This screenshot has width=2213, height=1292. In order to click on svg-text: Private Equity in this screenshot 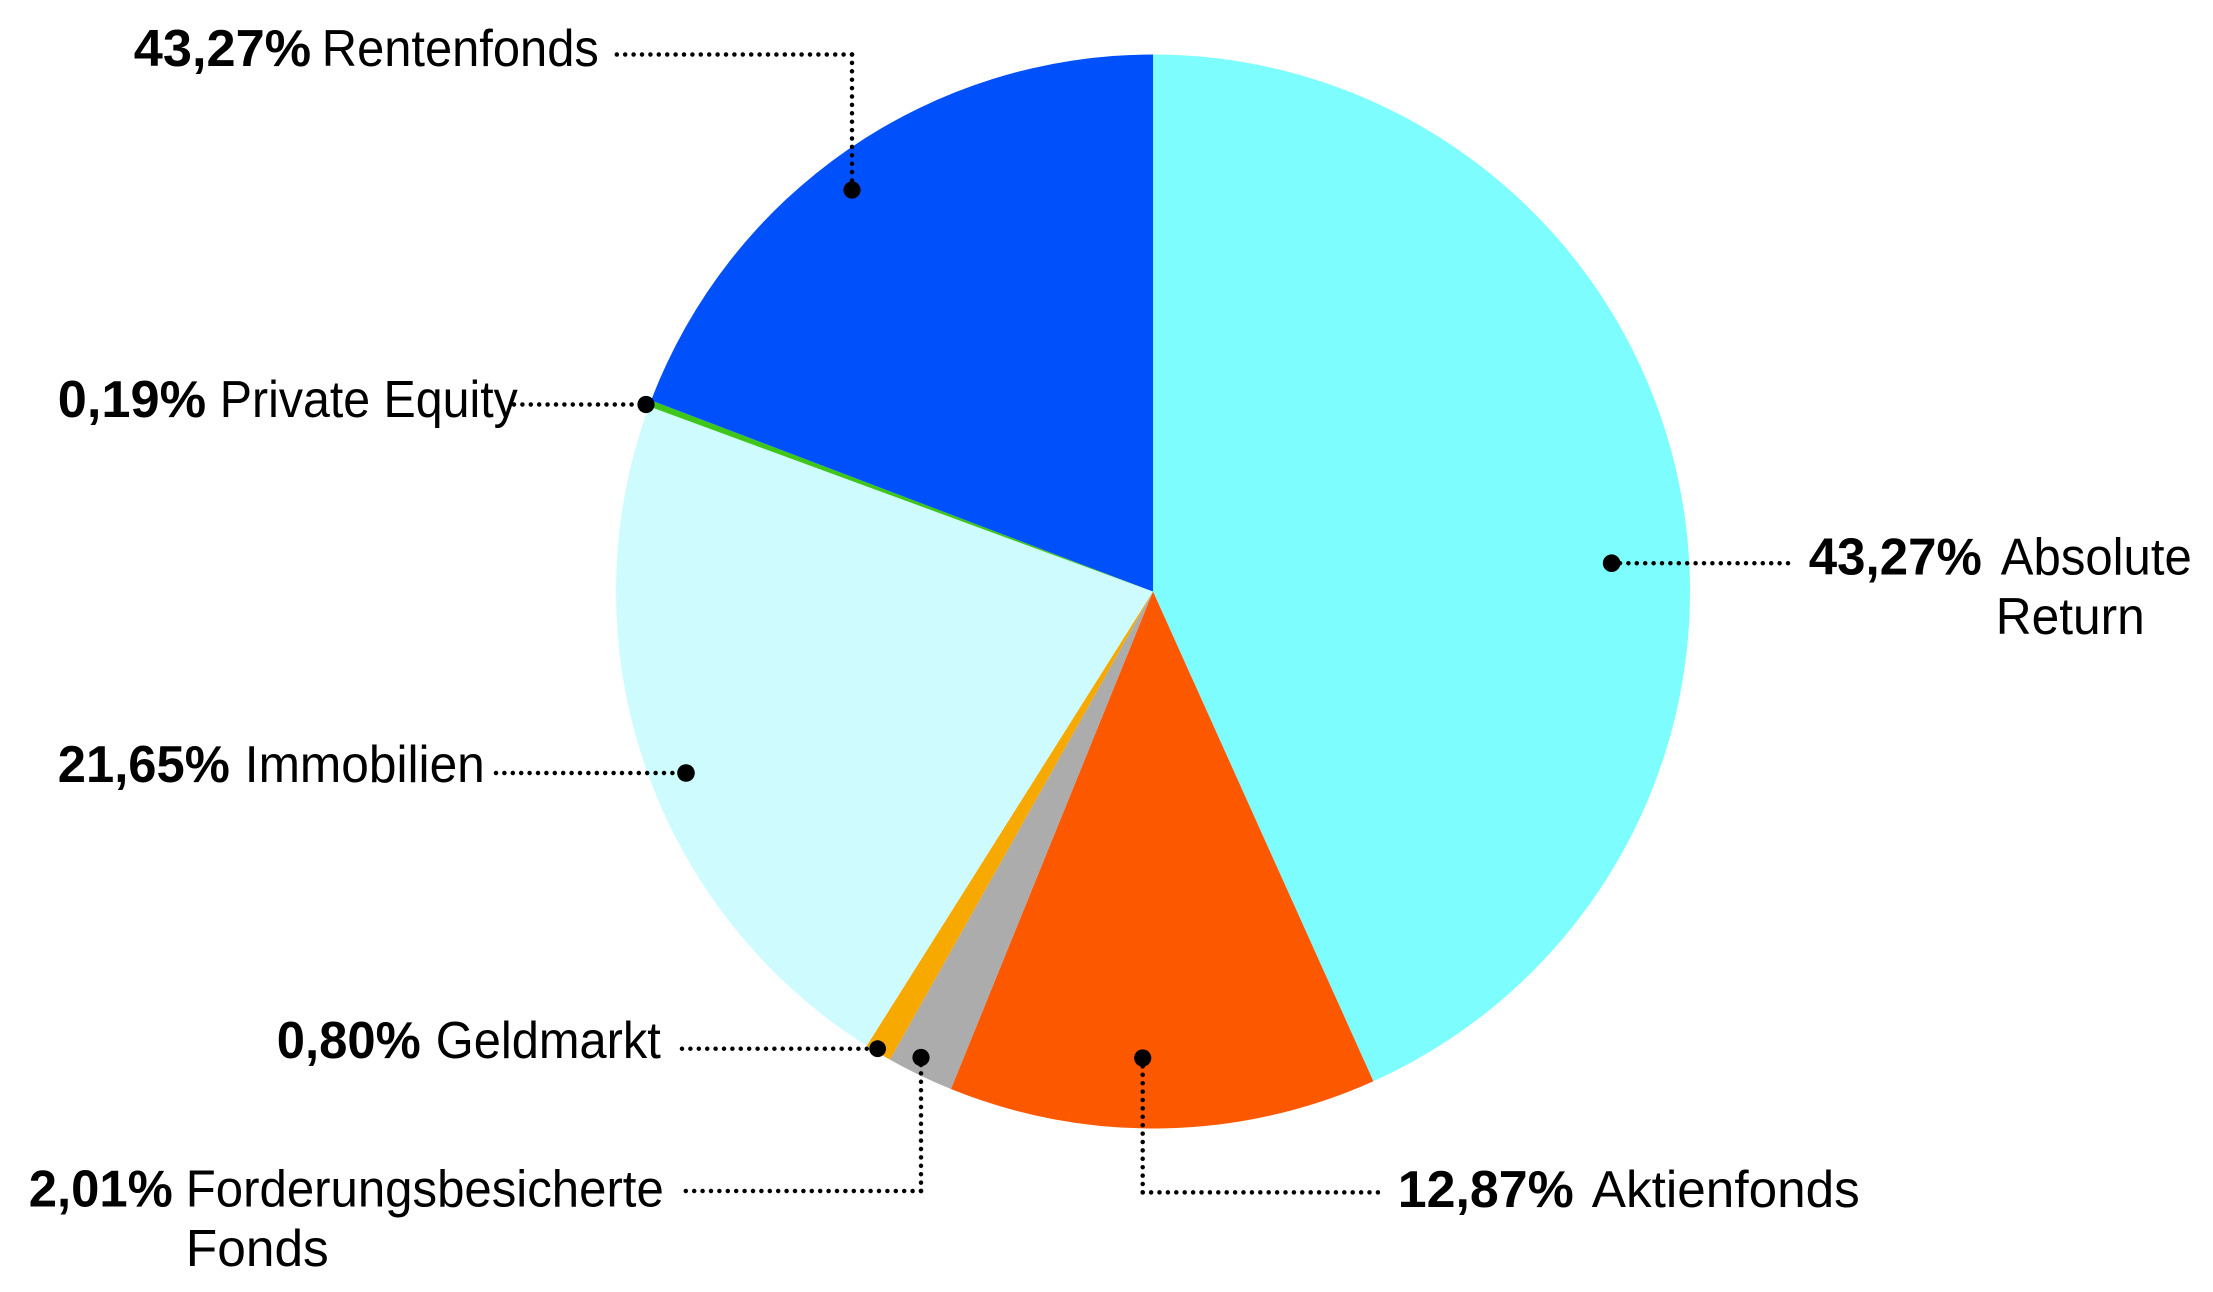, I will do `click(369, 400)`.